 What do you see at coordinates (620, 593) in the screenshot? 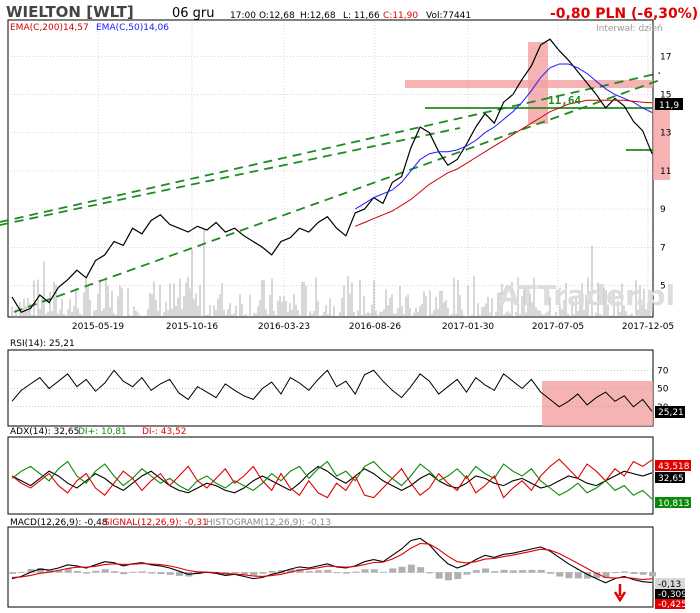
I see `macd-signal-arrow` at bounding box center [620, 593].